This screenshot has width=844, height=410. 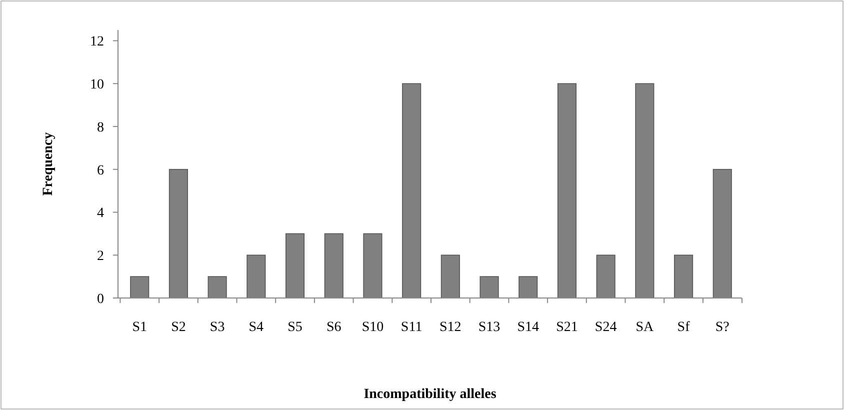 I want to click on x-tick-label: S?, so click(x=722, y=327).